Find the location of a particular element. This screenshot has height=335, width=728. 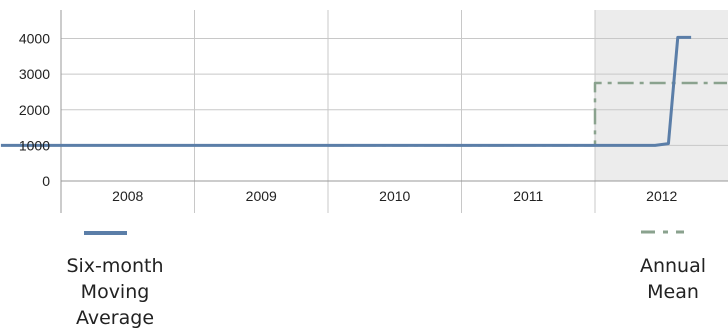

y-tick-label-3000: 3000 is located at coordinates (34, 74).